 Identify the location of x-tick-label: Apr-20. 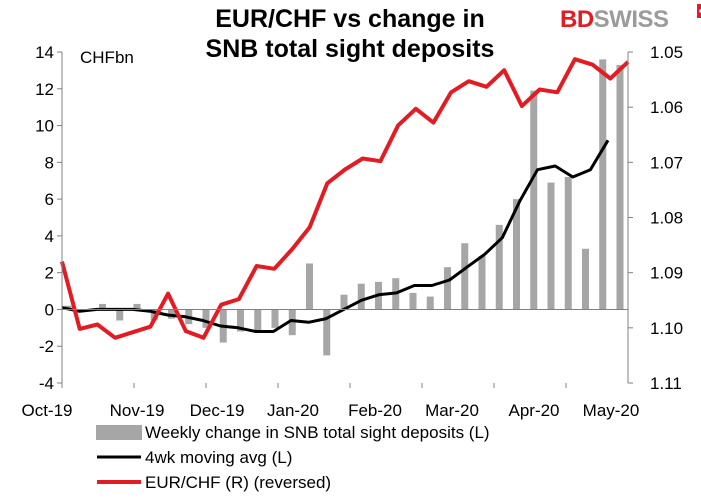
(533, 410).